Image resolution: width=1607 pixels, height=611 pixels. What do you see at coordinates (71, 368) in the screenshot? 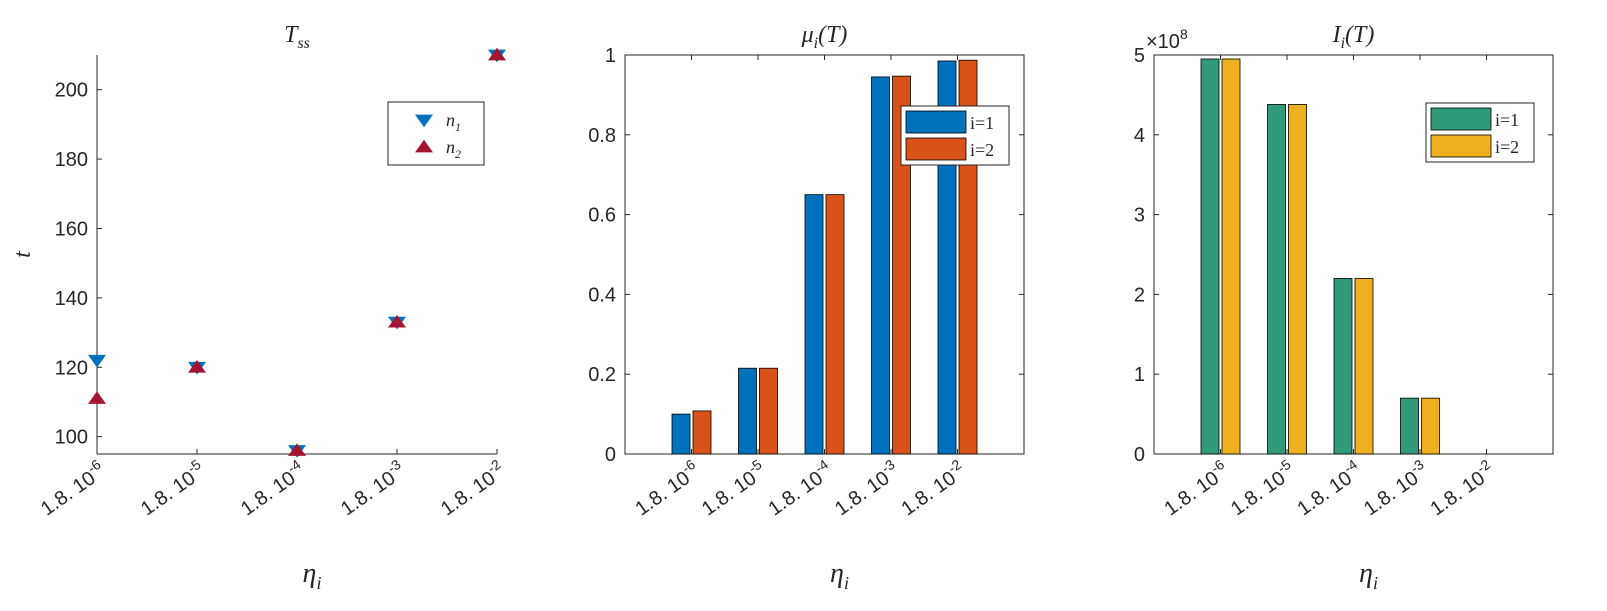
I see `y-tick-label: 120` at bounding box center [71, 368].